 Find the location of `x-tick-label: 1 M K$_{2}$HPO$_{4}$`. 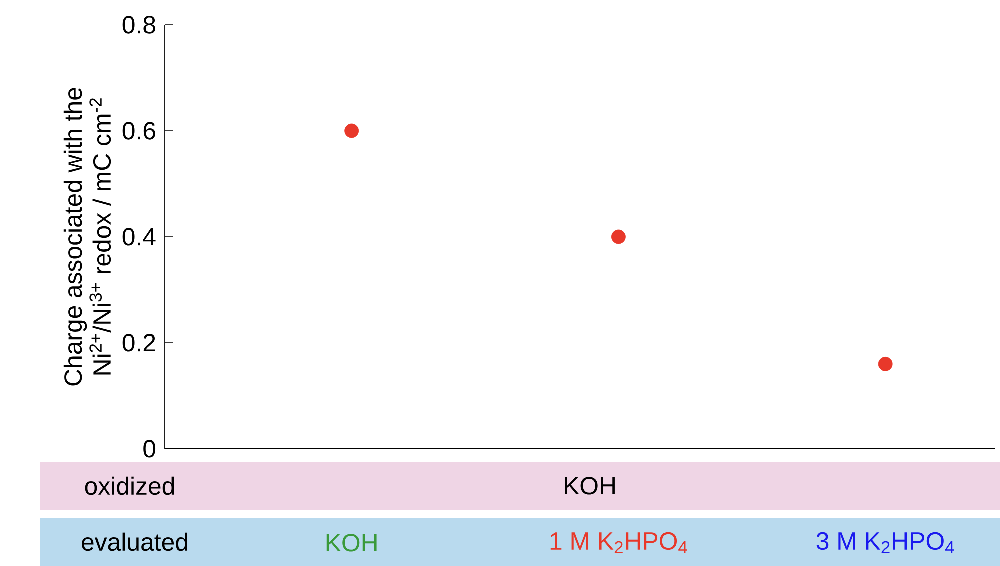

x-tick-label: 1 M K$_{2}$HPO$_{4}$ is located at coordinates (619, 543).